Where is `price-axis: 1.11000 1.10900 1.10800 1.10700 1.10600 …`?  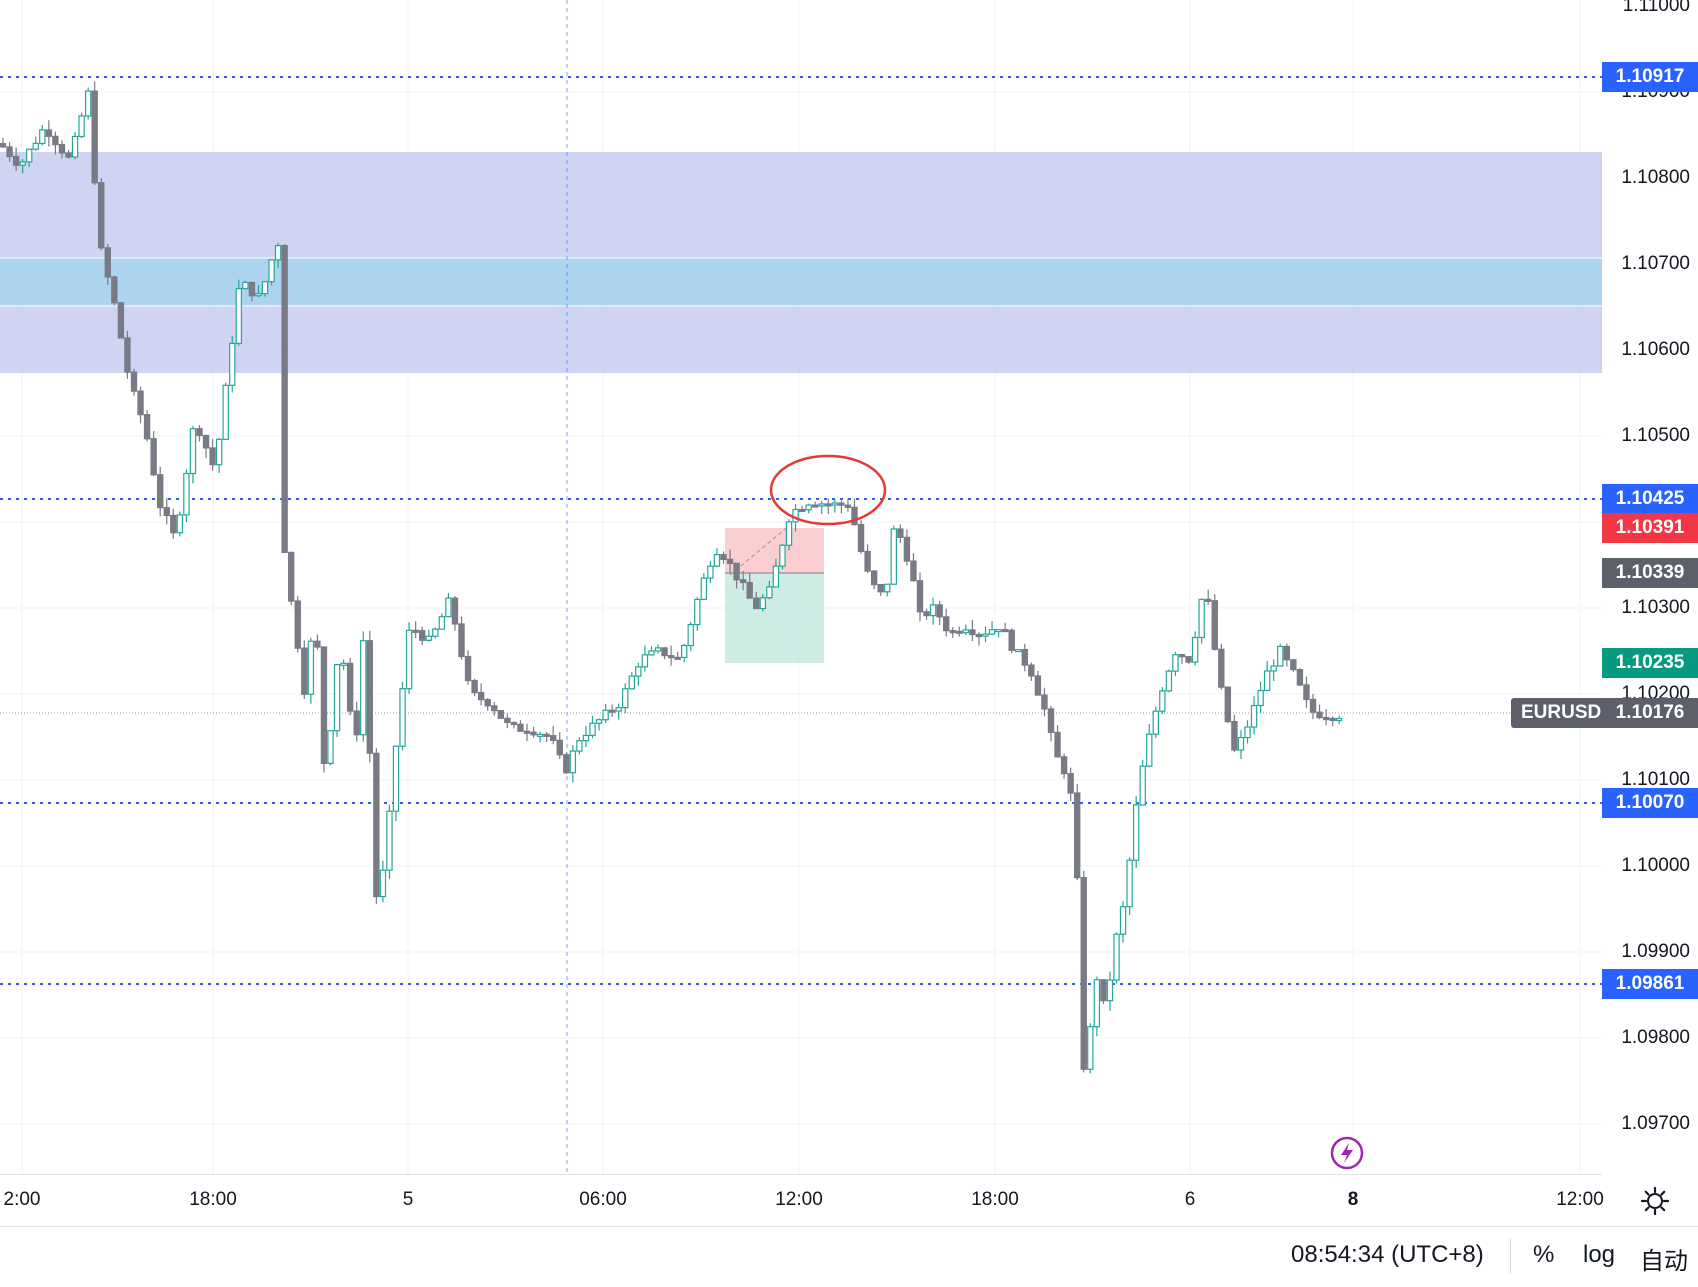 price-axis: 1.11000 1.10900 1.10800 1.10700 1.10600 … is located at coordinates (1650, 587).